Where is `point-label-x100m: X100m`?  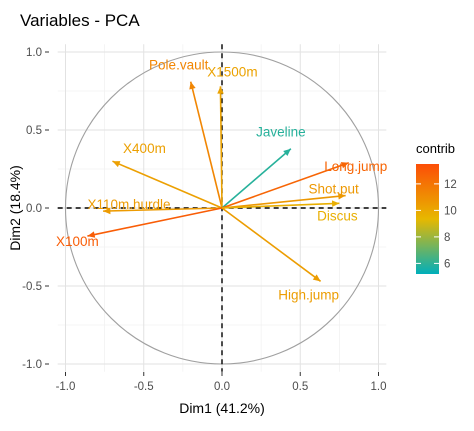 point-label-x100m: X100m is located at coordinates (77, 241).